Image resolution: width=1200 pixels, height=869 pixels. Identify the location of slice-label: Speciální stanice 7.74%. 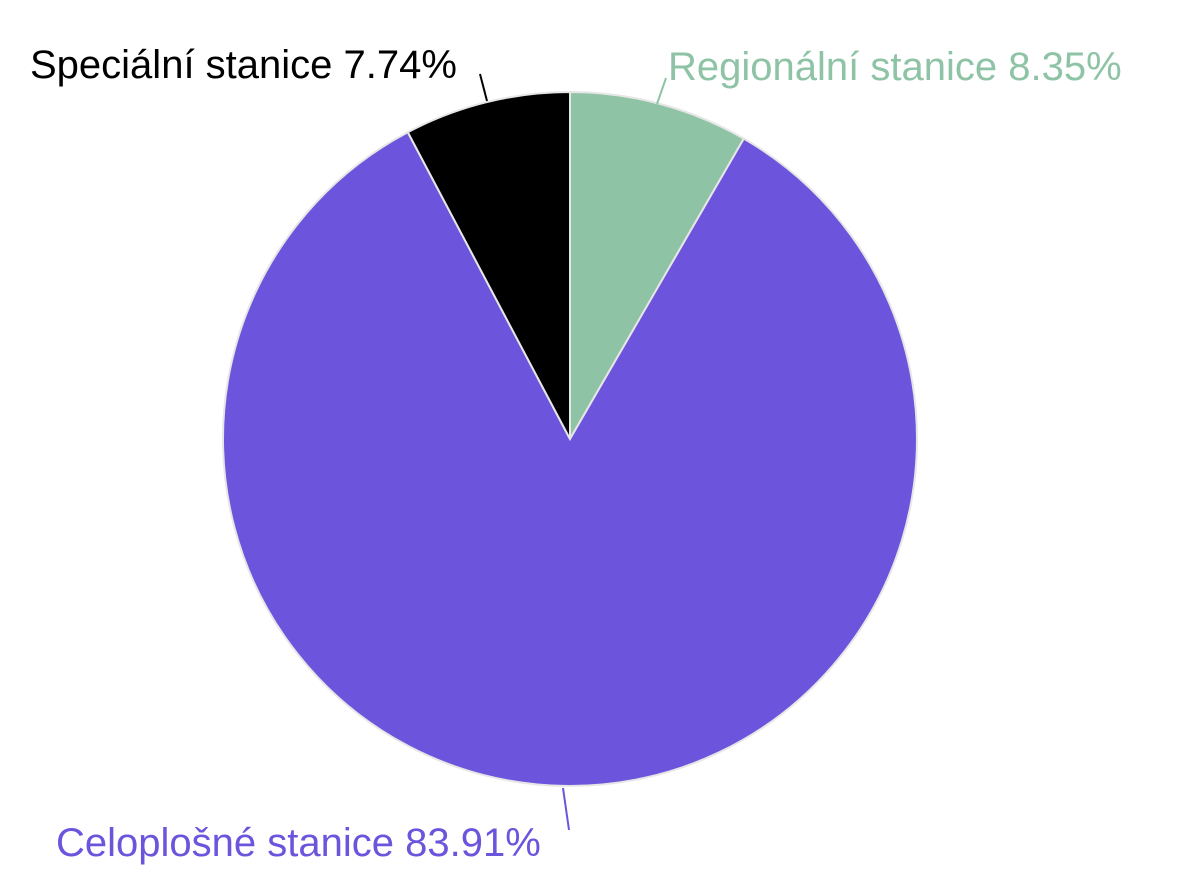
(243, 65).